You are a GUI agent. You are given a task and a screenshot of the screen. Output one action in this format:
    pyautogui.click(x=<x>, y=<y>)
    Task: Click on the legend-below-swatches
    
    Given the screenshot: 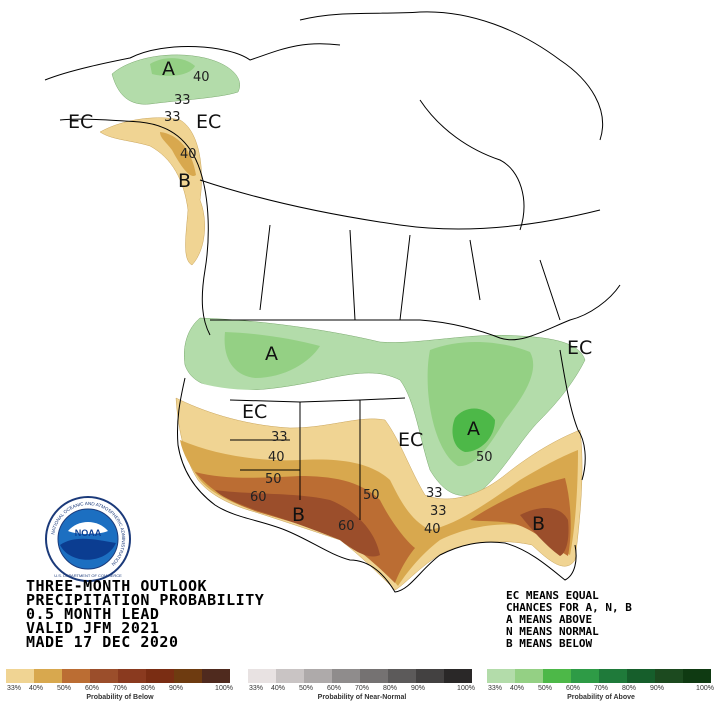 What is the action you would take?
    pyautogui.click(x=120, y=676)
    